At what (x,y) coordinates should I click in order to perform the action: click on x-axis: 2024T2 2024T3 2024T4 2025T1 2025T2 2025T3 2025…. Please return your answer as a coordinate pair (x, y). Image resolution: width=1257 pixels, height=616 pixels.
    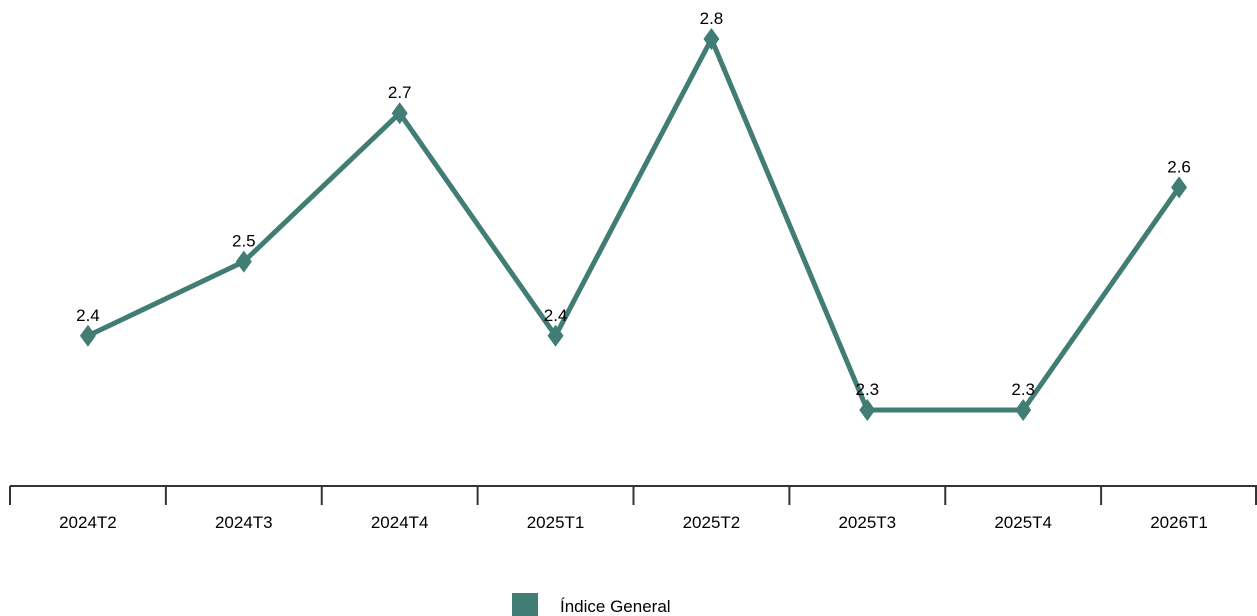
    Looking at the image, I should click on (633, 508).